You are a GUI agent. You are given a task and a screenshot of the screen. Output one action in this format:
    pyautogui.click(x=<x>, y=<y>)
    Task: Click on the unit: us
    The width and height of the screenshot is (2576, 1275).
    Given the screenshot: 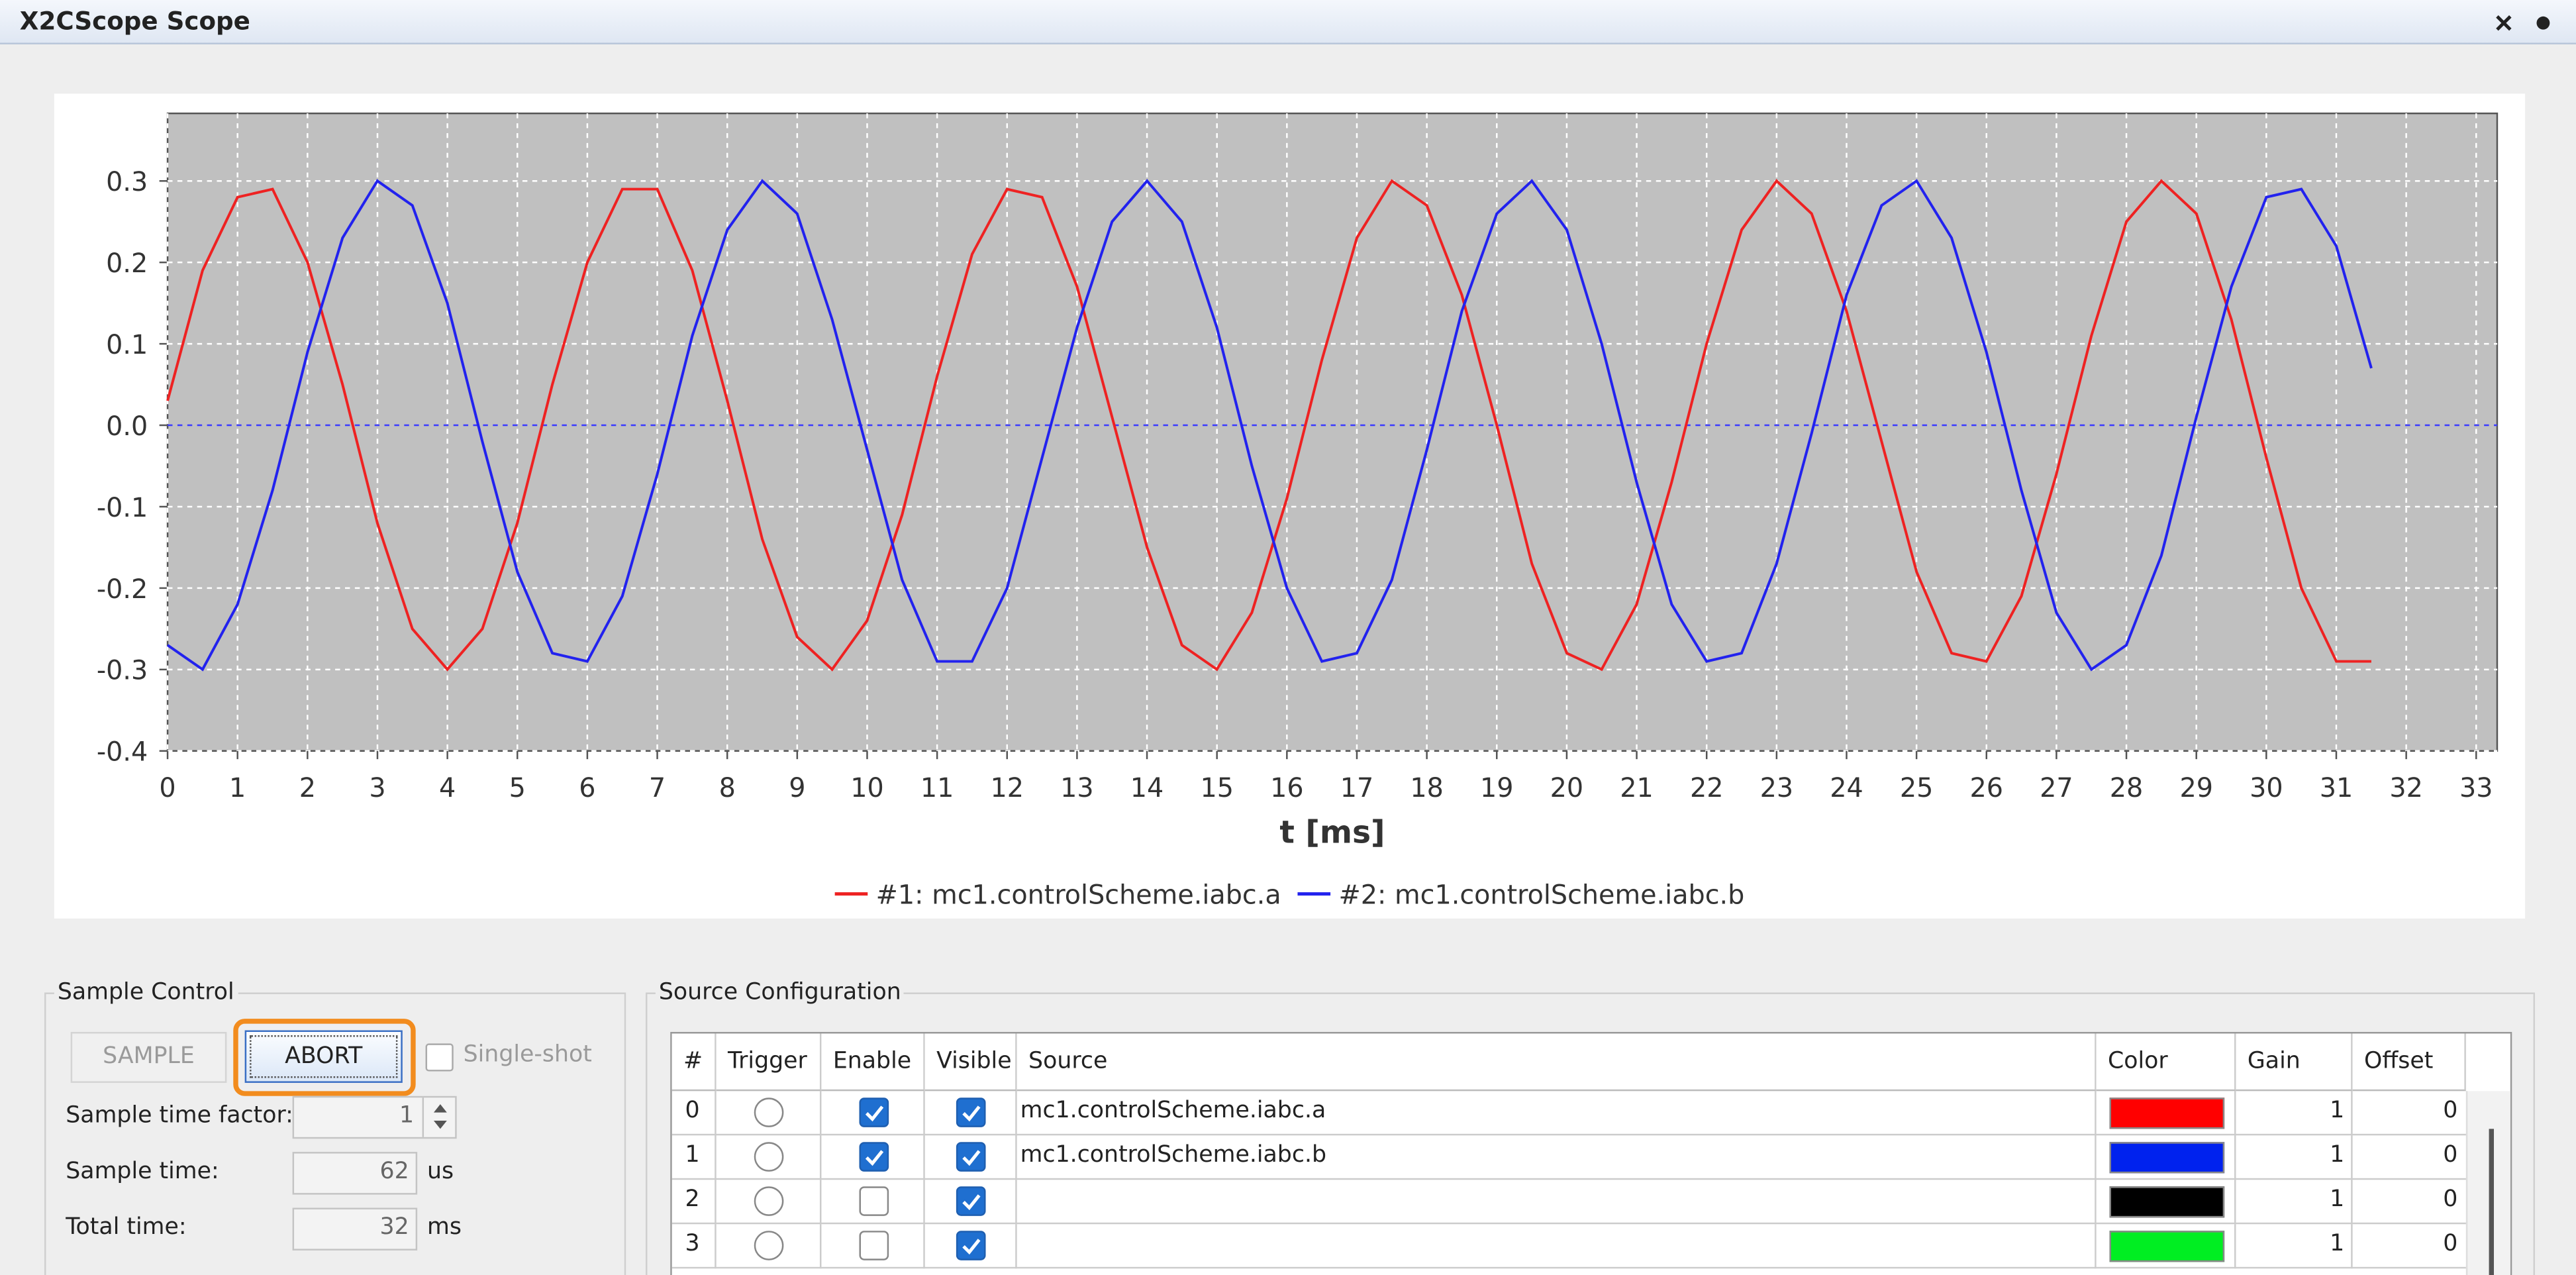 What is the action you would take?
    pyautogui.click(x=440, y=1171)
    